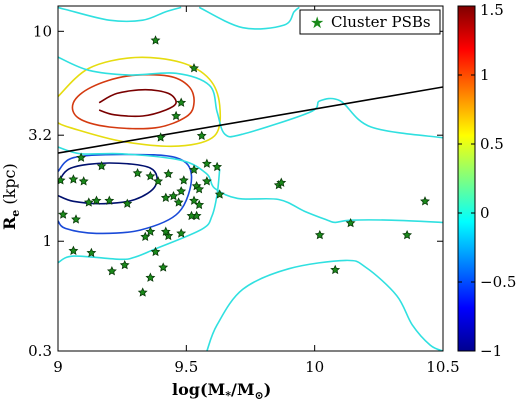 Image resolution: width=520 pixels, height=401 pixels. I want to click on y-tick-label: 0.3, so click(40, 351).